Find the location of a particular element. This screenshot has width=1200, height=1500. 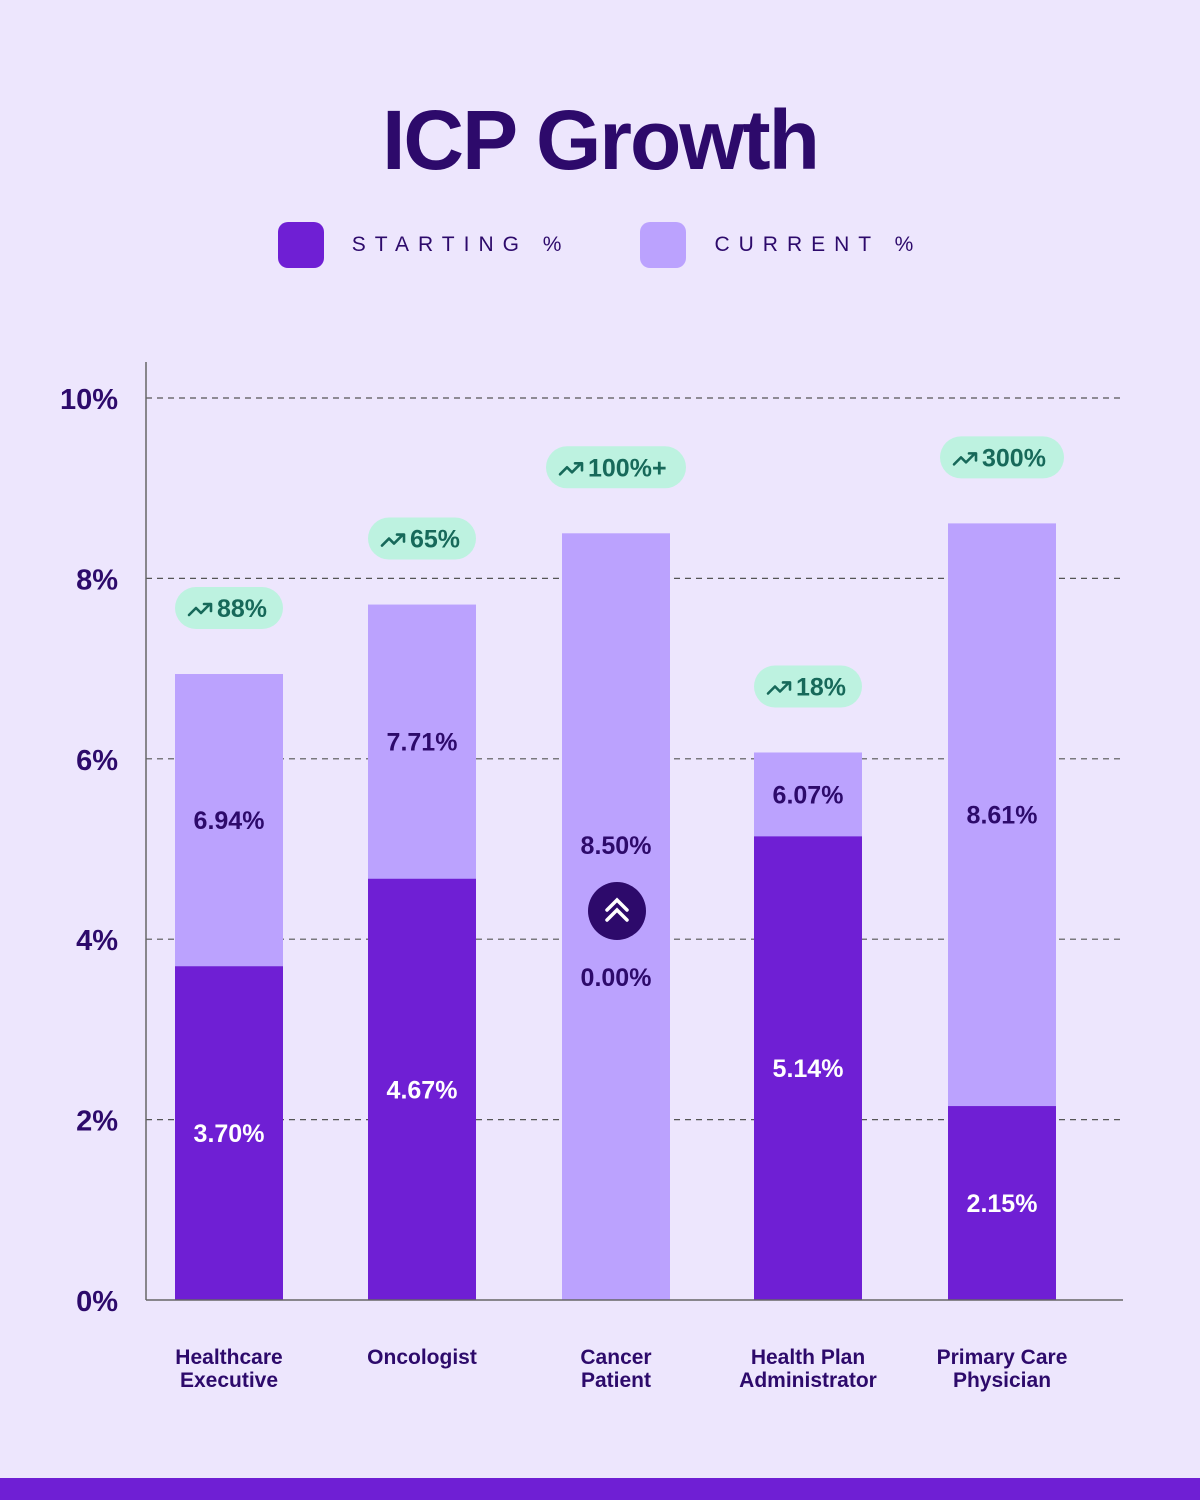

legend-label-current: CURRENT % is located at coordinates (818, 244).